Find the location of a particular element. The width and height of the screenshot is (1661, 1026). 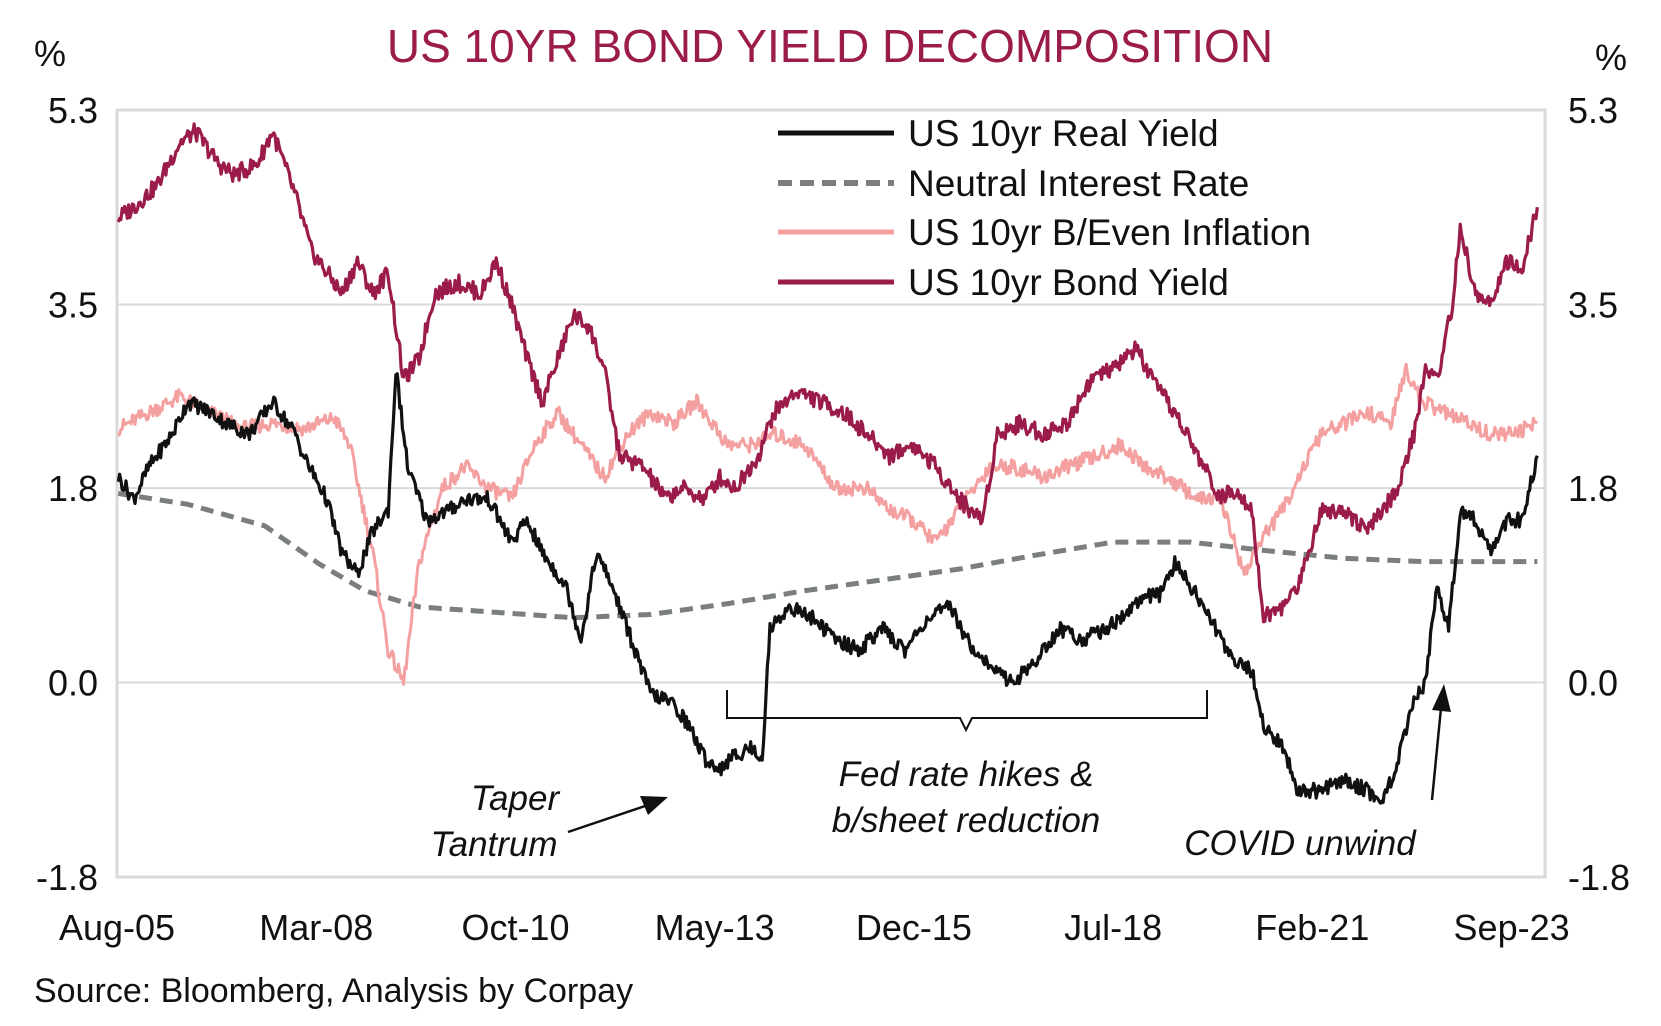

legend-label-breakeven: US 10yr B/Even Inflation is located at coordinates (1109, 232).